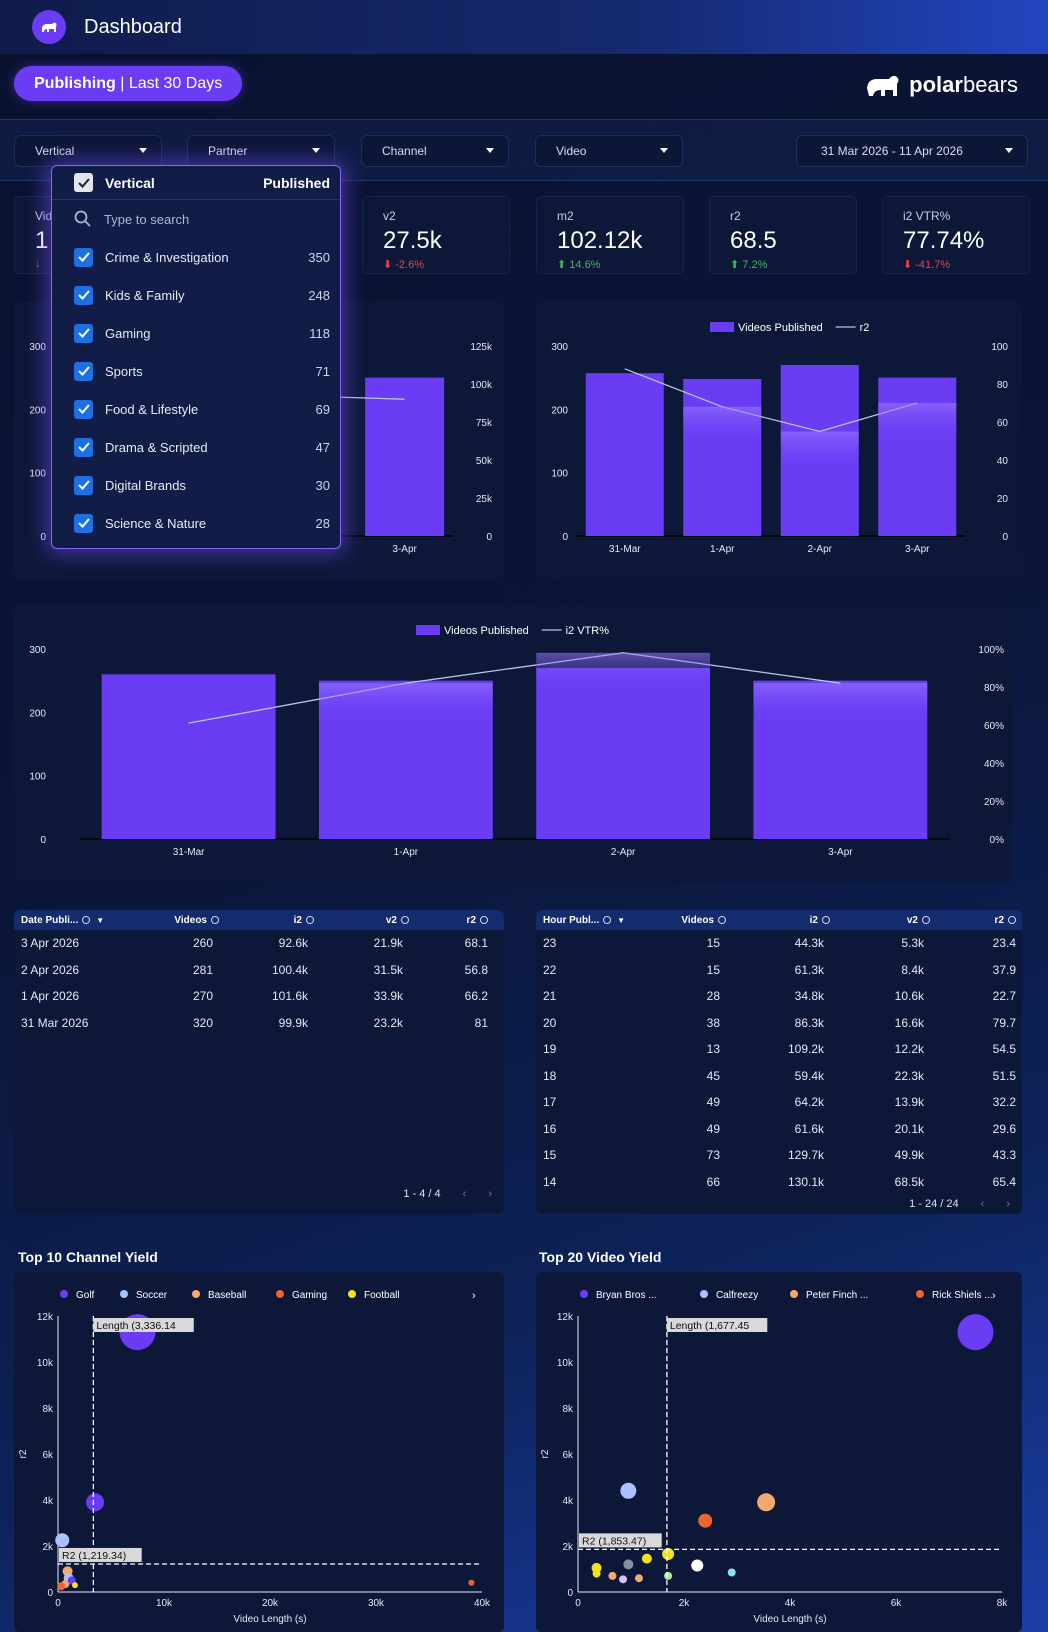 This screenshot has height=1632, width=1048. Describe the element at coordinates (259, 1023) in the screenshot. I see `table-row: 31 Mar 2026 320 99.9k 23.2k 81` at that location.